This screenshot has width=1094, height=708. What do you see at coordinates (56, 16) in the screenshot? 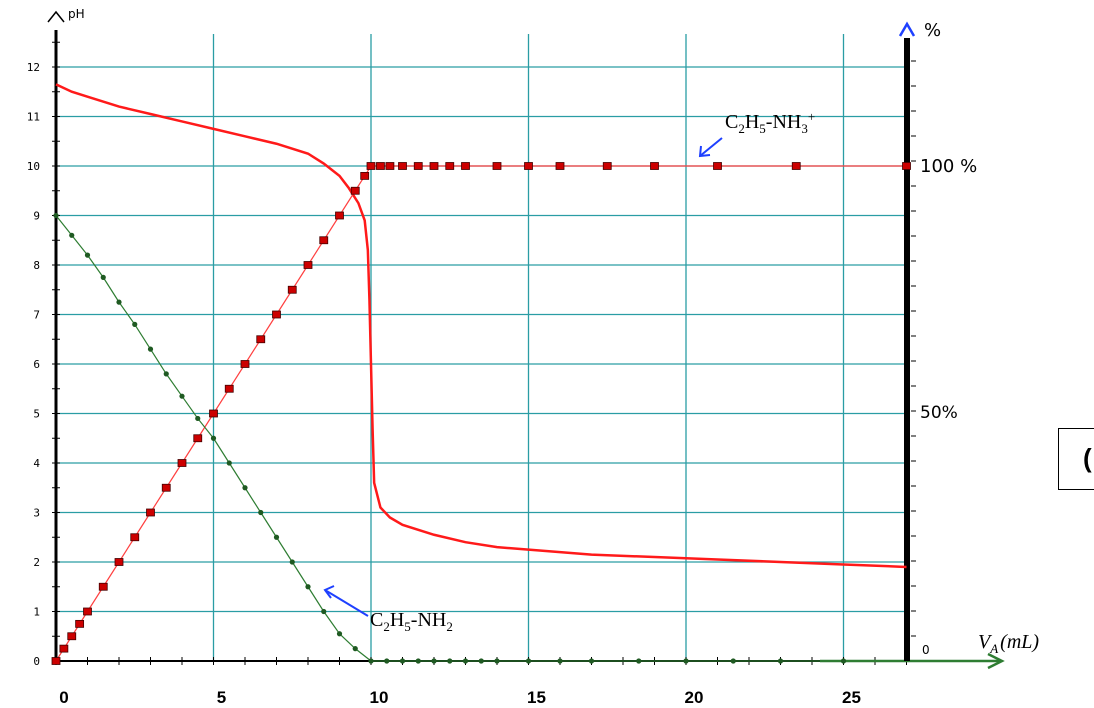
I see `left-axis-arrow` at bounding box center [56, 16].